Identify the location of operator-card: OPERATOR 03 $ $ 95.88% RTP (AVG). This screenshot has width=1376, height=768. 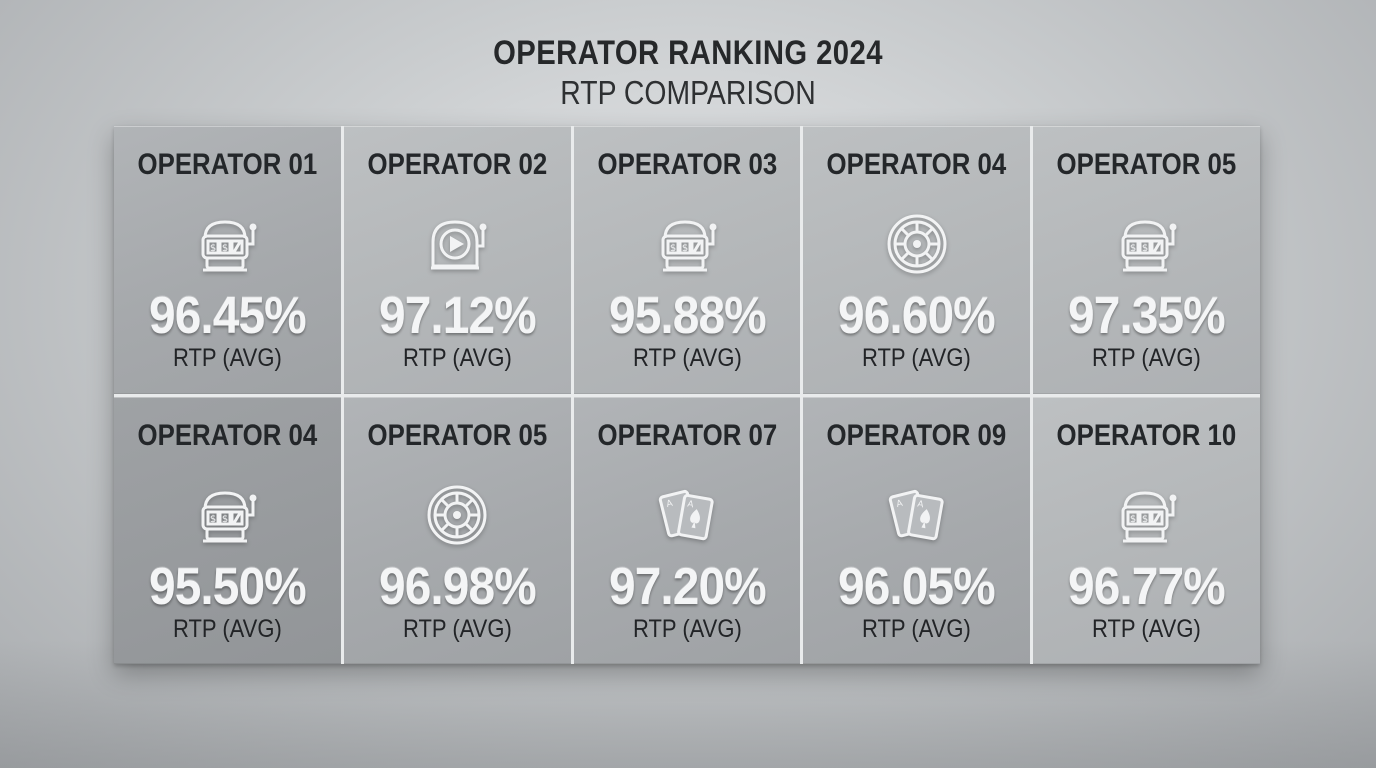
(687, 260).